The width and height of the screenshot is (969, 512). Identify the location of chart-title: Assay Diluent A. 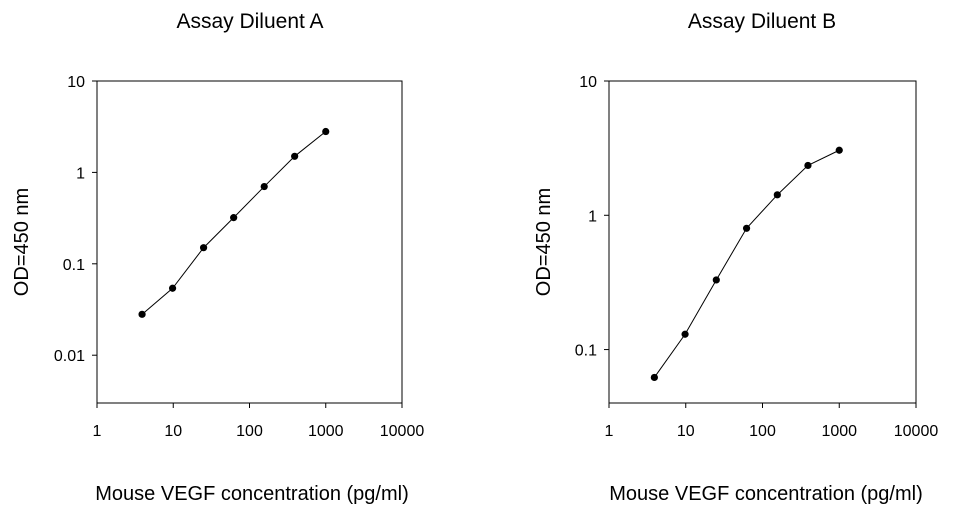
(249, 21).